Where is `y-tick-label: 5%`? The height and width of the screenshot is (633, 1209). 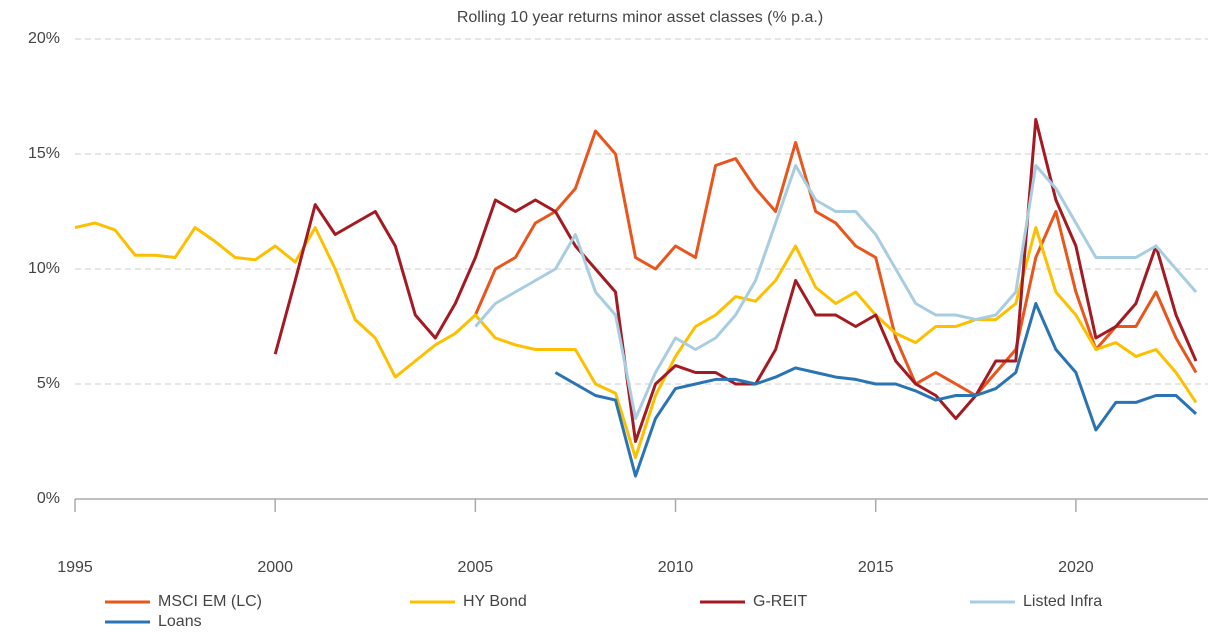 y-tick-label: 5% is located at coordinates (48, 383).